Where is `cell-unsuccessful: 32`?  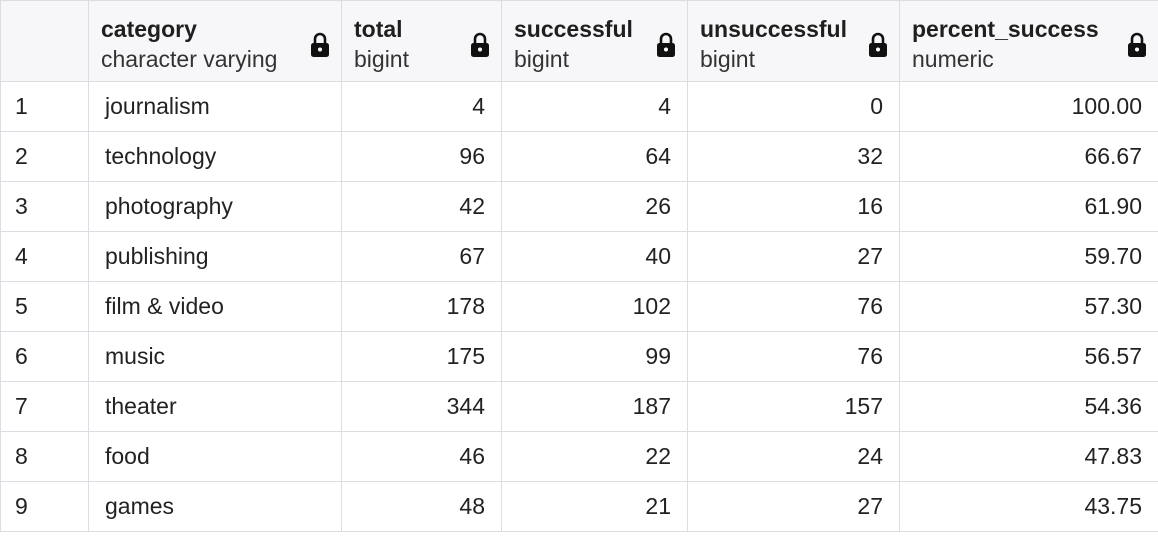 cell-unsuccessful: 32 is located at coordinates (793, 156).